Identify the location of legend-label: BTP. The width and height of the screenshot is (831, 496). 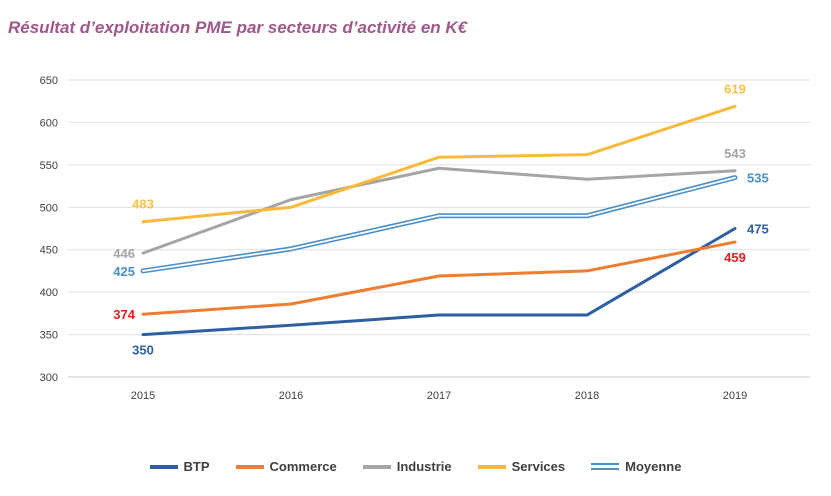
(196, 466).